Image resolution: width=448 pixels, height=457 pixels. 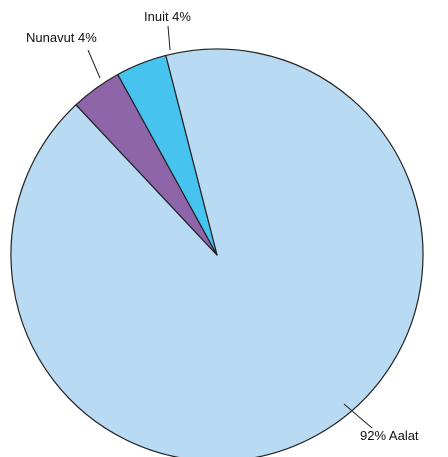 What do you see at coordinates (169, 38) in the screenshot?
I see `leader-line-inuit` at bounding box center [169, 38].